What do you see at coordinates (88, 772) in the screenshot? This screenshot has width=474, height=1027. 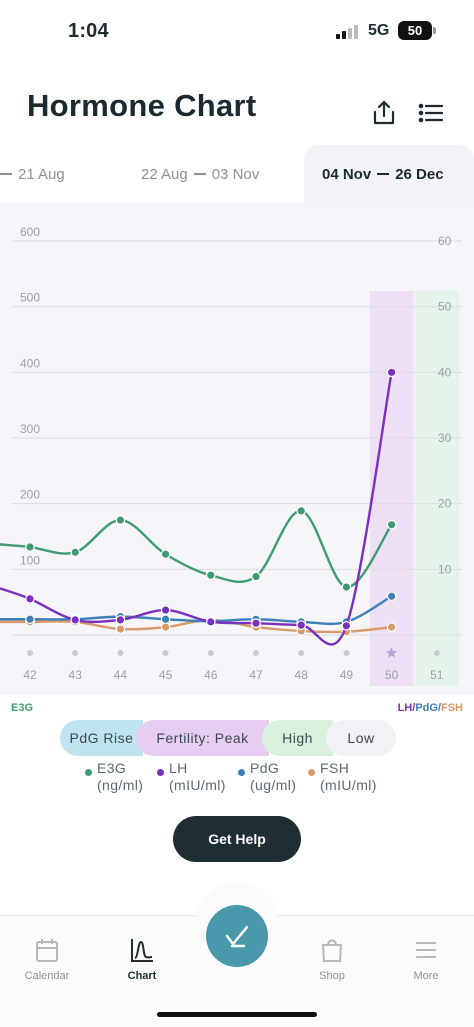 I see `e3g-dot-icon` at bounding box center [88, 772].